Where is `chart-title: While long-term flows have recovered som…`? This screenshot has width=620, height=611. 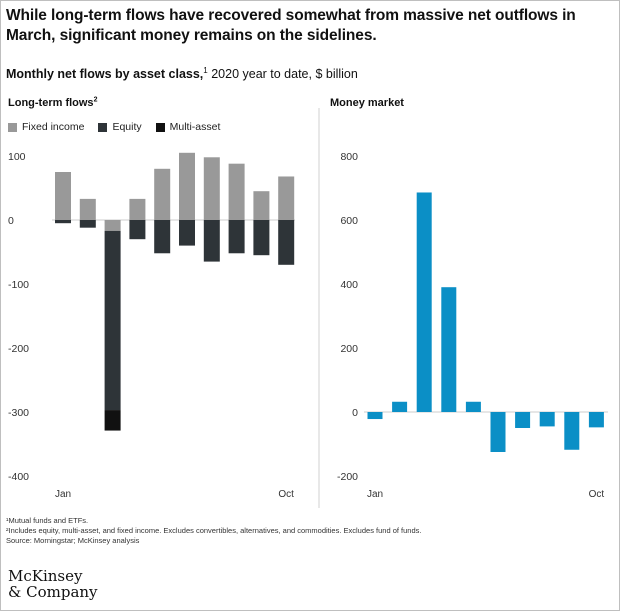 chart-title: While long-term flows have recovered som… is located at coordinates (291, 25).